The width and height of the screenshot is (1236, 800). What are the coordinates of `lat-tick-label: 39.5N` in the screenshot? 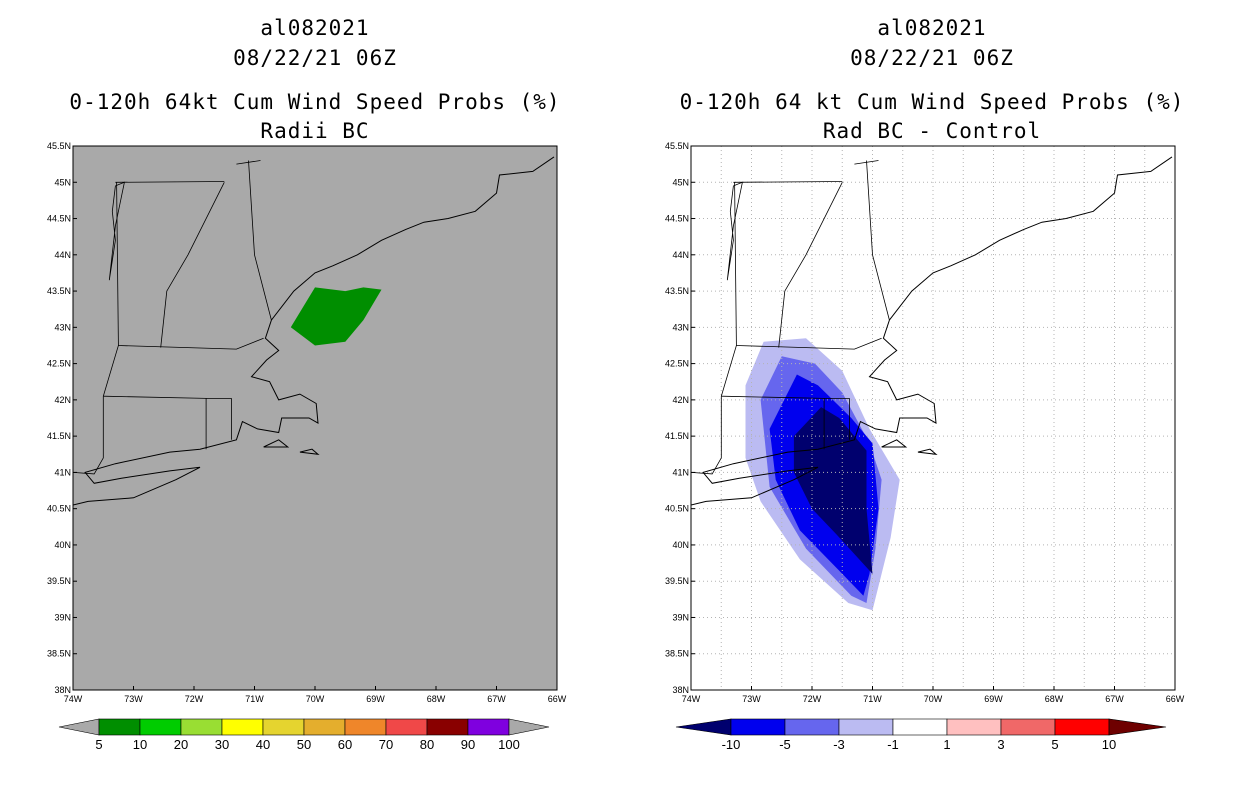 It's located at (677, 581).